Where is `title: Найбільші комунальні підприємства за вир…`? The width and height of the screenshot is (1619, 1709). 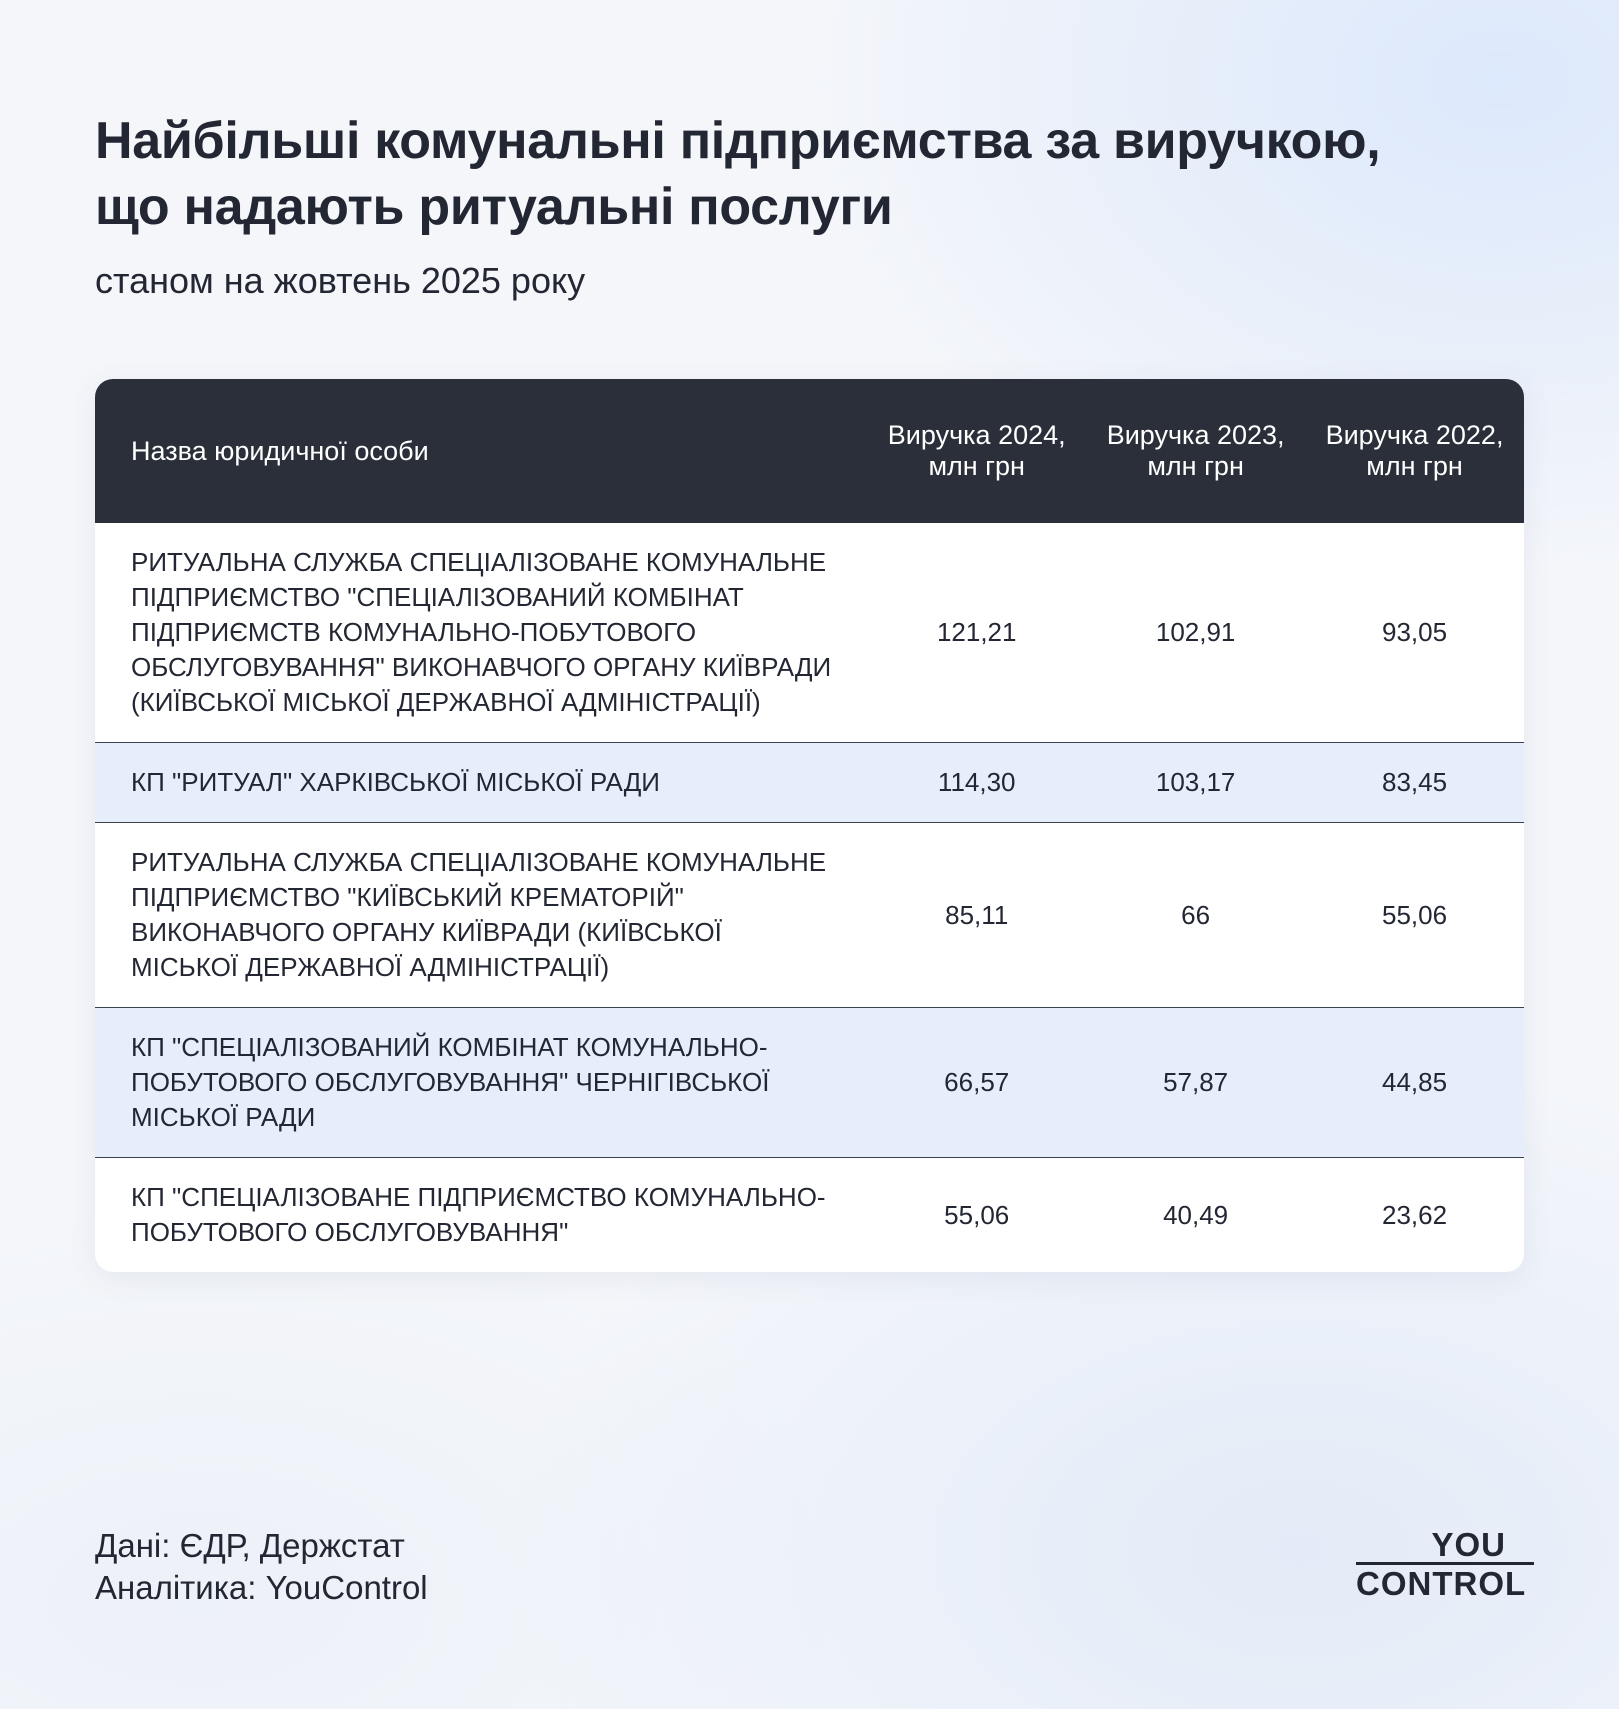 title: Найбільші комунальні підприємства за вир… is located at coordinates (738, 174).